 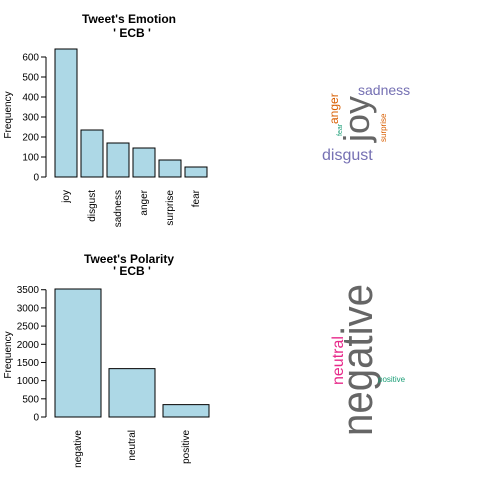 What do you see at coordinates (118, 208) in the screenshot?
I see `x-tick-label: sadness` at bounding box center [118, 208].